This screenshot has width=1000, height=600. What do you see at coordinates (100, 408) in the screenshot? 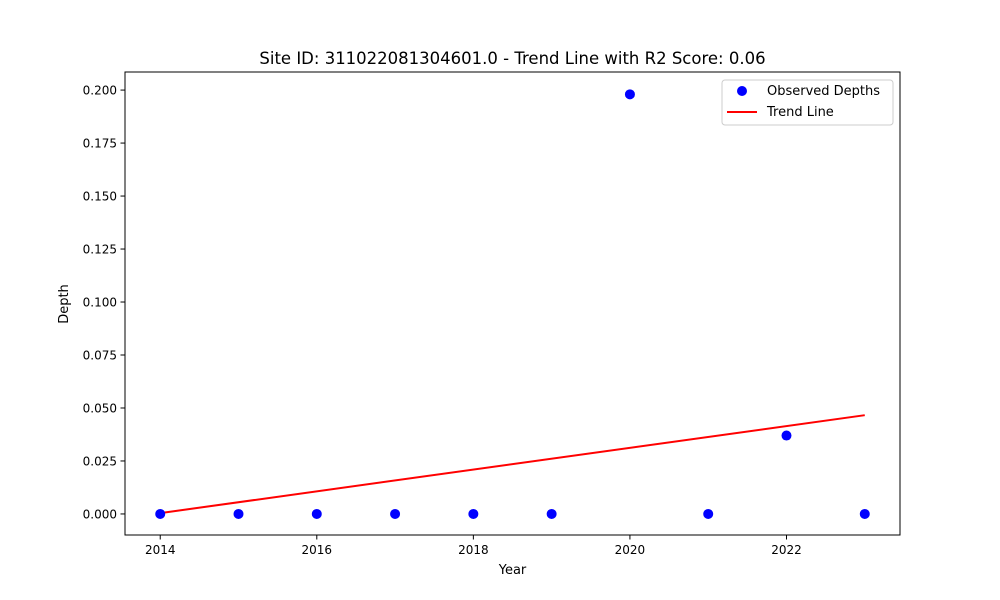
I see `y-tick-label: 0.050` at bounding box center [100, 408].